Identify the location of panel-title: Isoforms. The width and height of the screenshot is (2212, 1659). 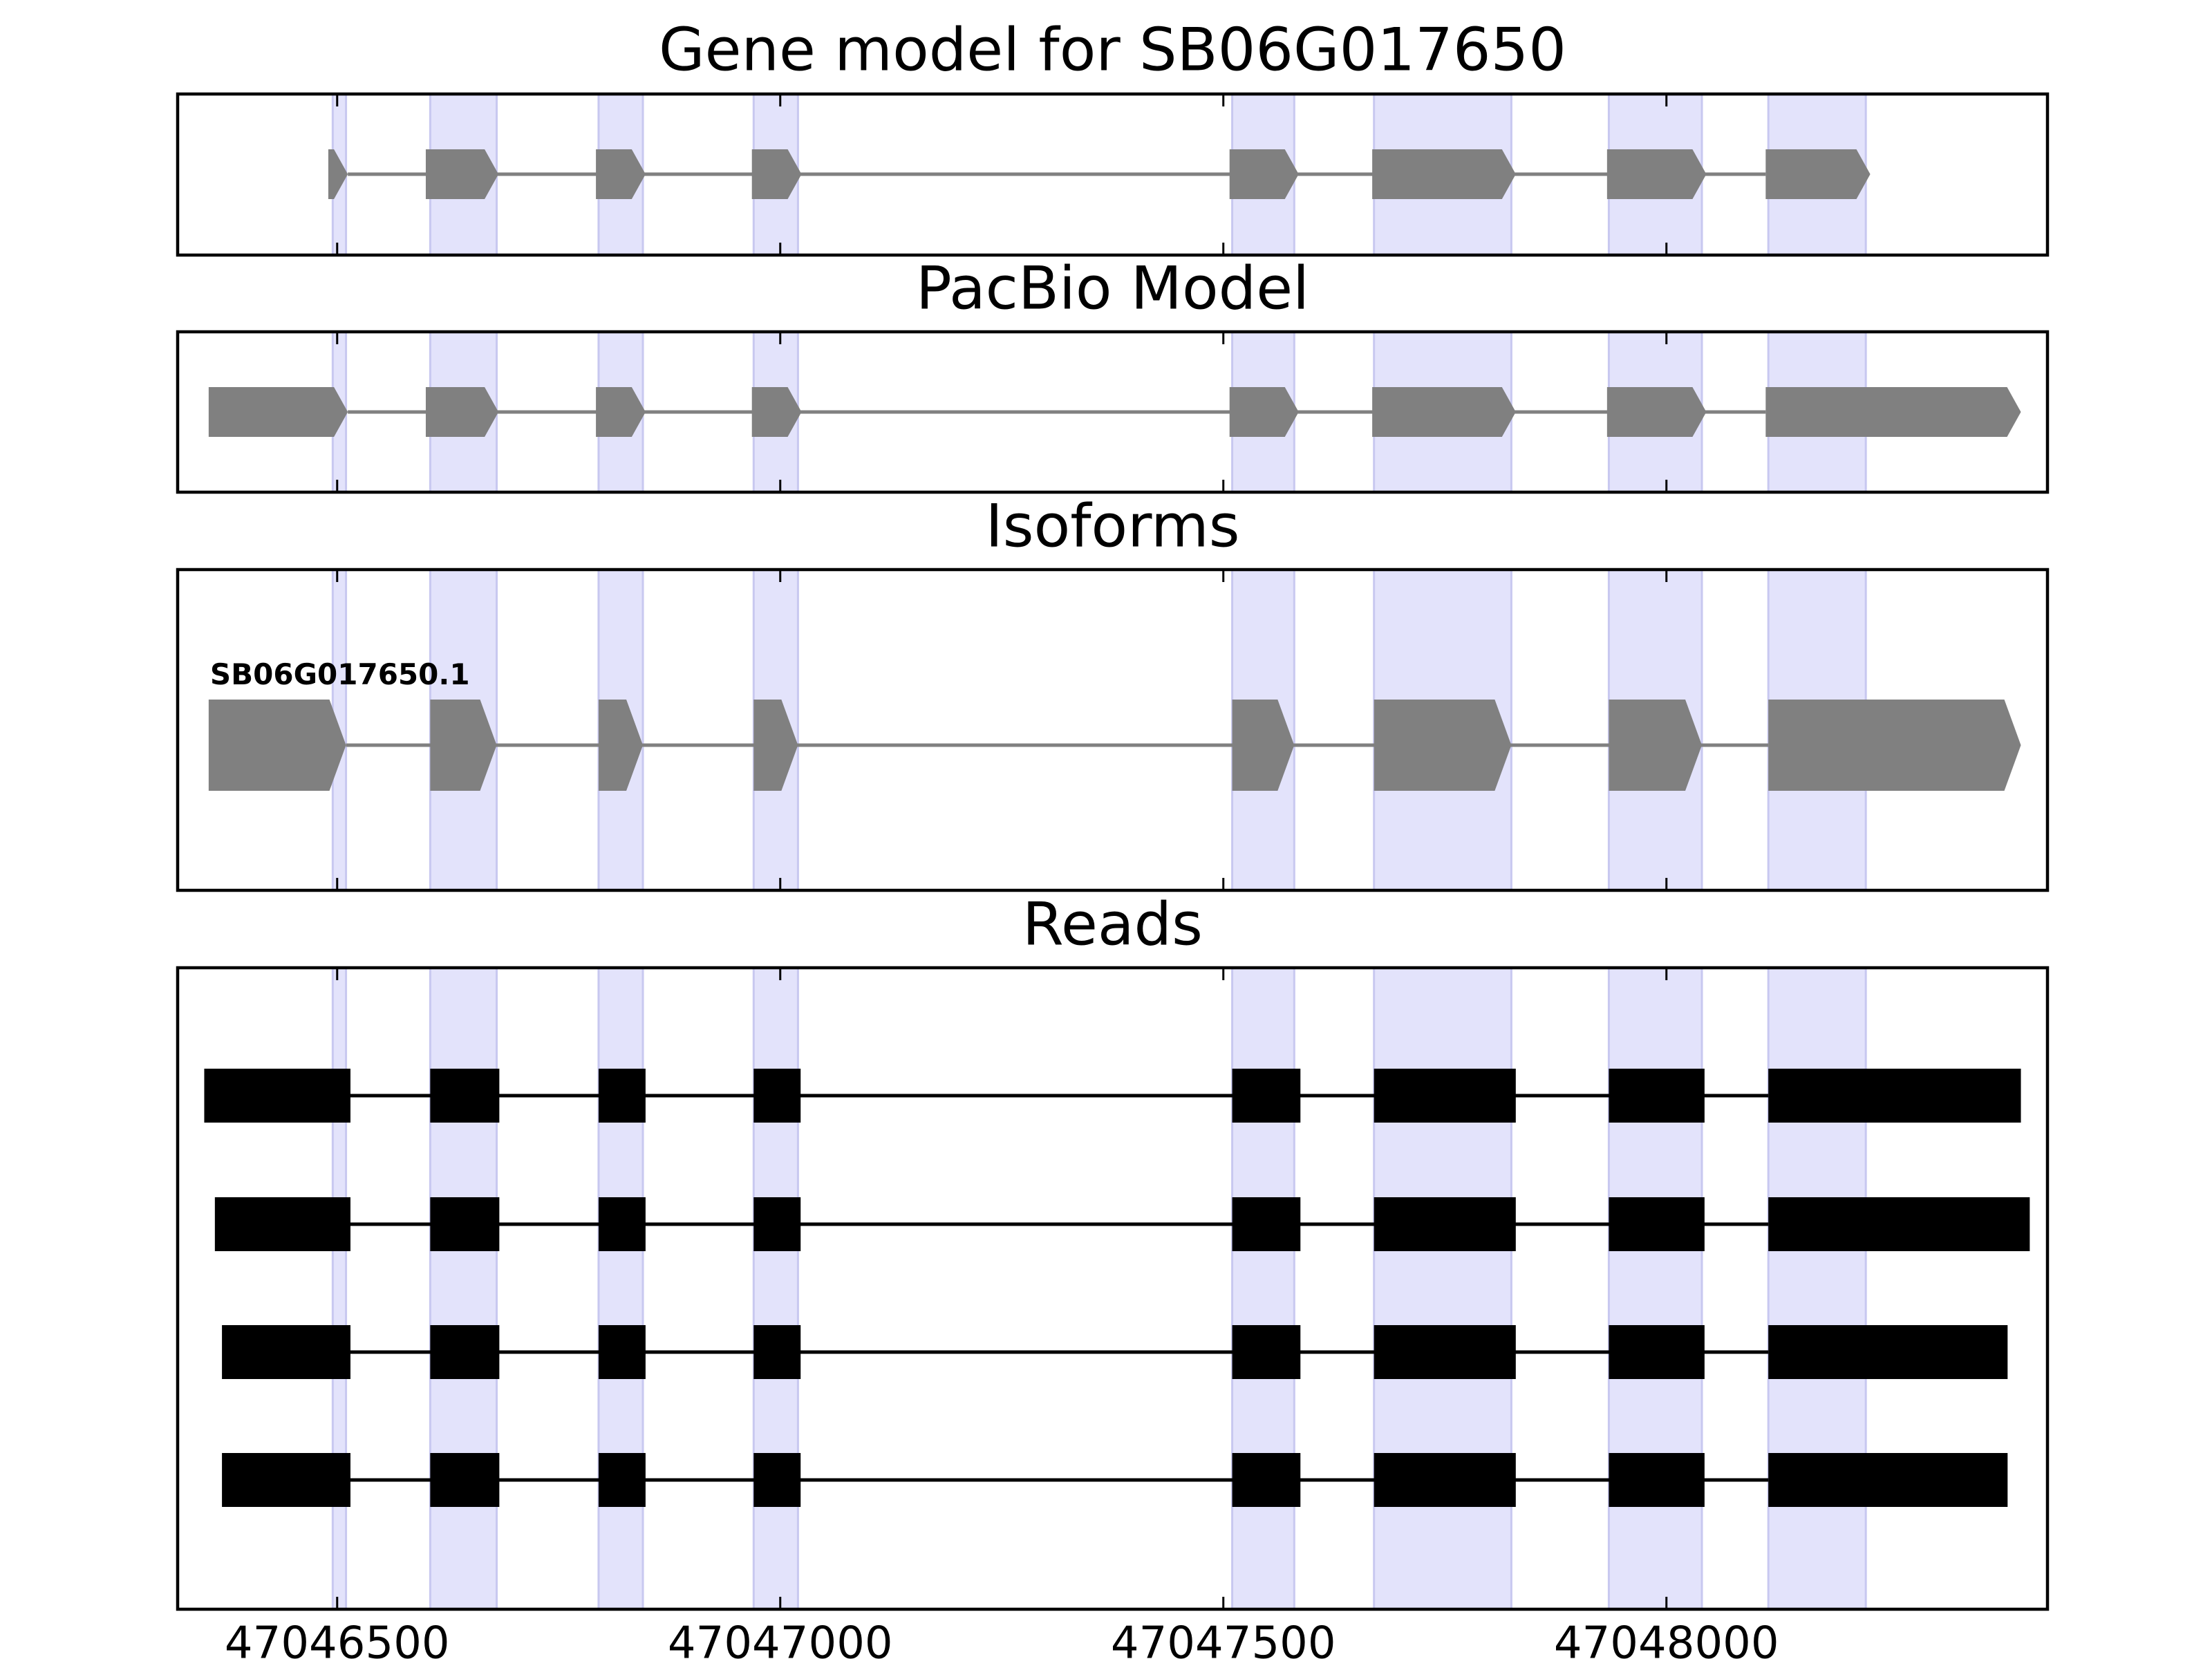
(1112, 526).